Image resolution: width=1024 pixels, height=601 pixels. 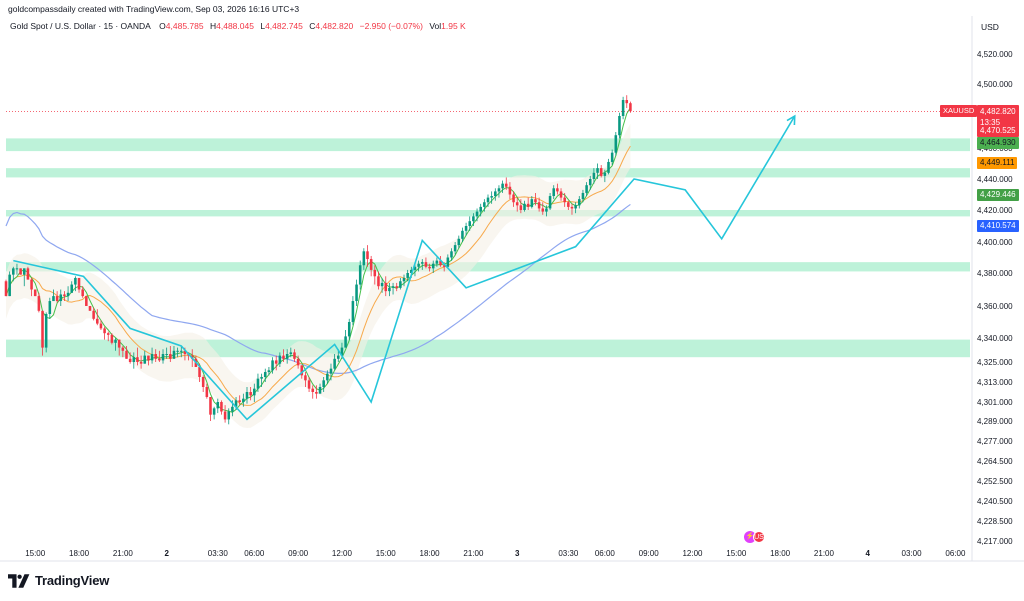 I want to click on time-tick-13: 03:30, so click(x=568, y=553).